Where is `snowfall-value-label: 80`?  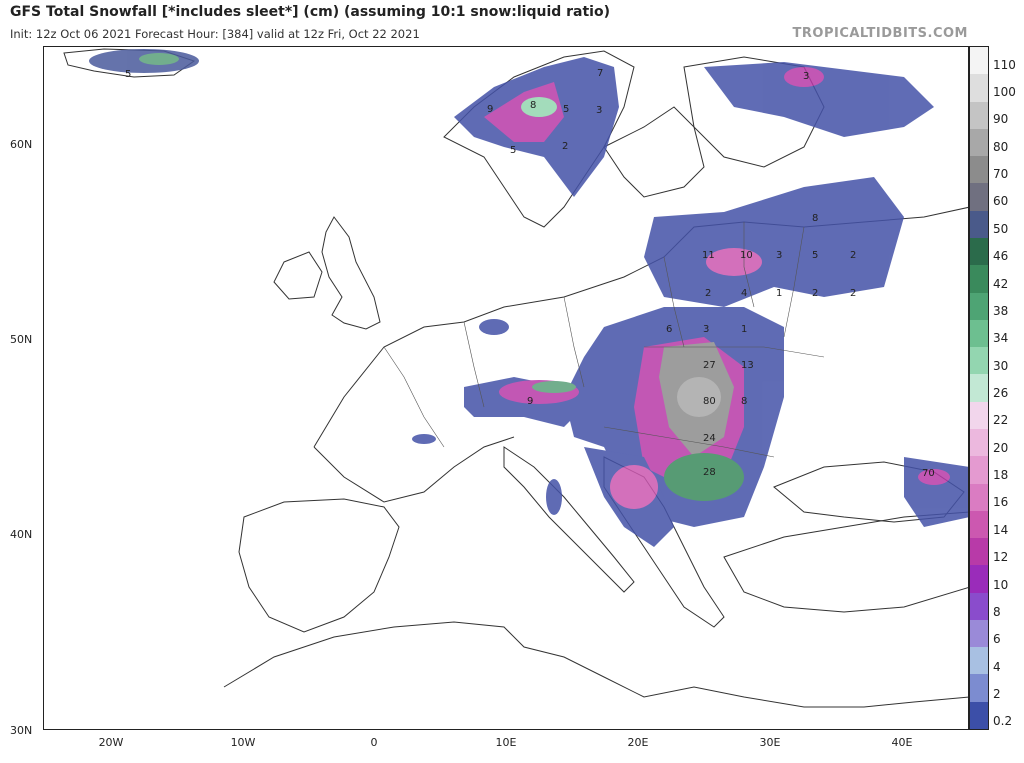
snowfall-value-label: 80 is located at coordinates (709, 401).